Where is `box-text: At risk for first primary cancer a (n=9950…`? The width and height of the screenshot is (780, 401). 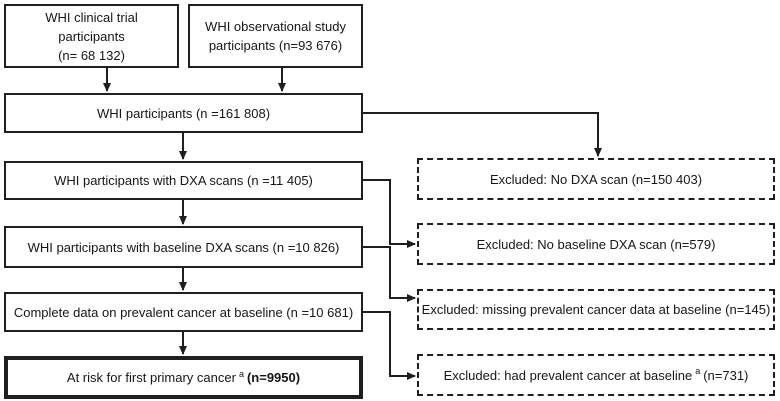 box-text: At risk for first primary cancer a (n=9950… is located at coordinates (183, 377).